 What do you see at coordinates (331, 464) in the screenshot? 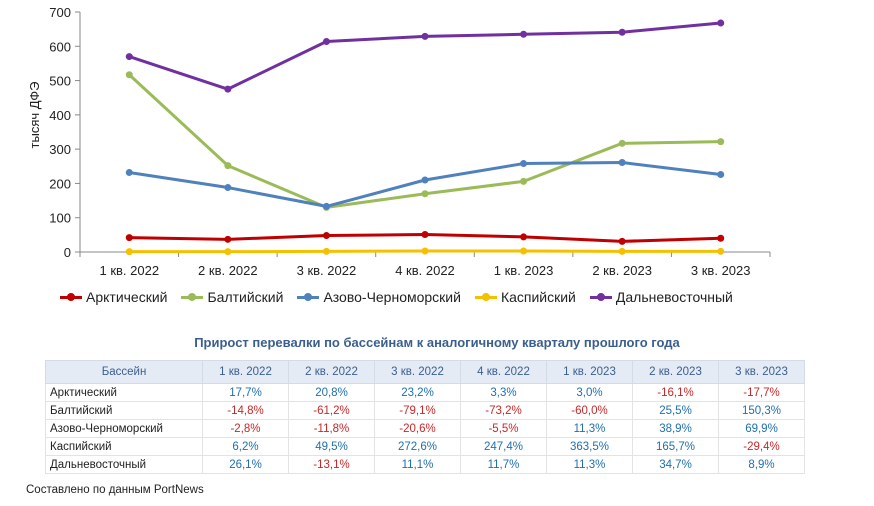
I see `growth-value-cell: -13,1%` at bounding box center [331, 464].